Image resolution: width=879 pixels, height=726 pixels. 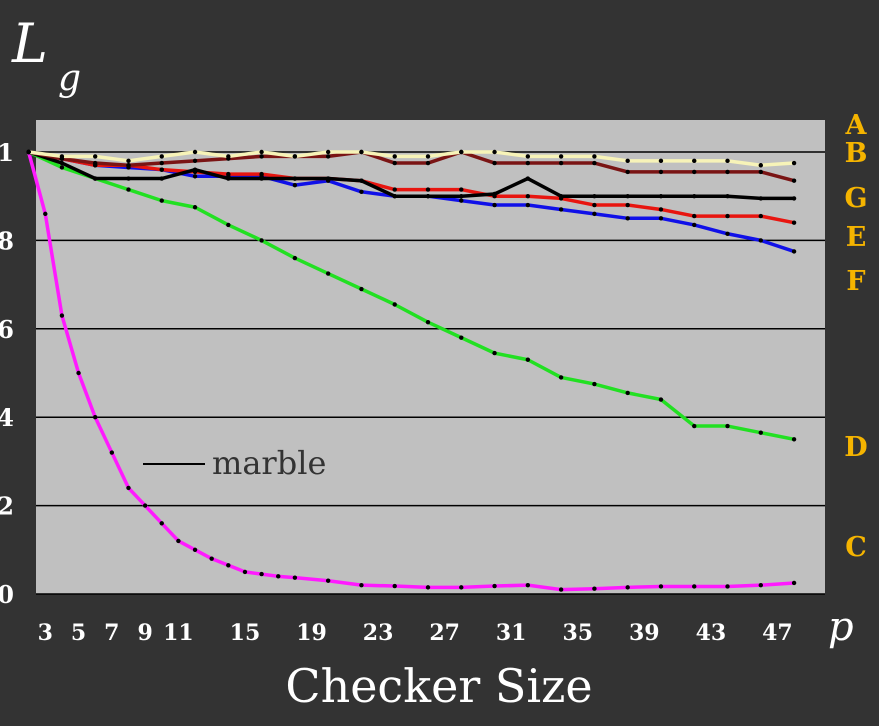 I want to click on series-label-a: A, so click(x=856, y=125).